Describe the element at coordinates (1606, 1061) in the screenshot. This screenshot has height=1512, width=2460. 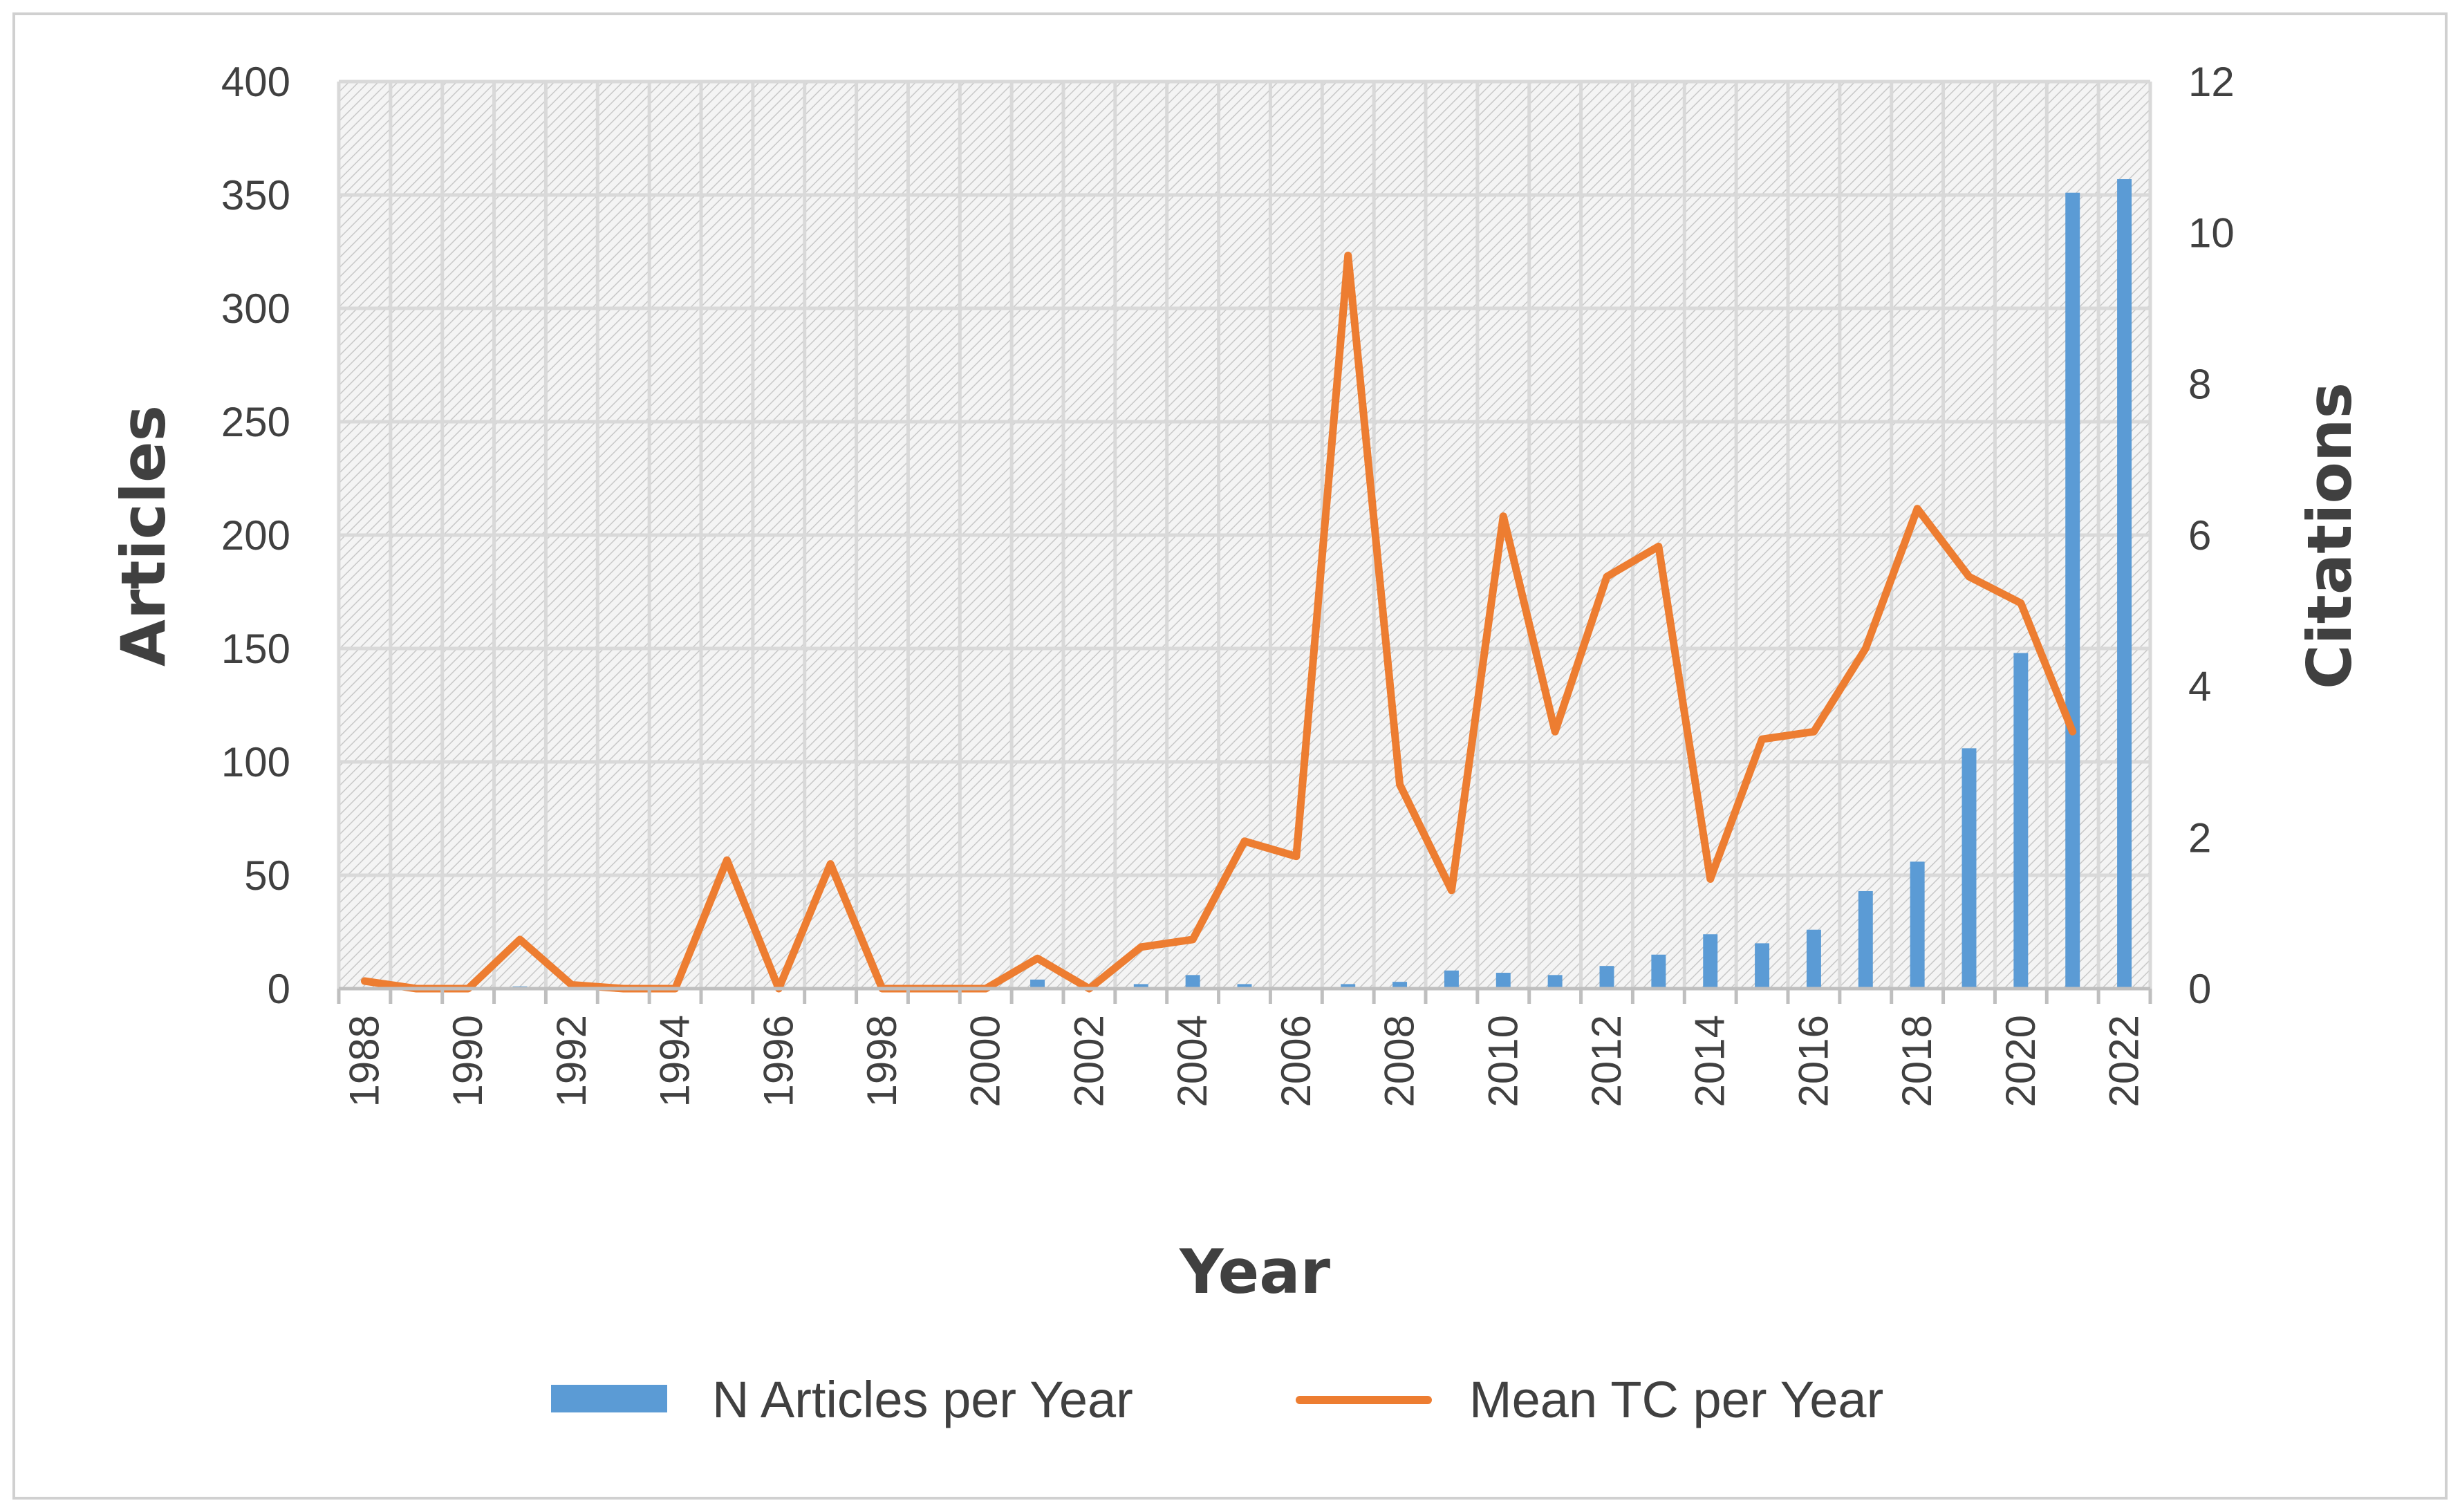
I see `x-tick-label: 2012` at that location.